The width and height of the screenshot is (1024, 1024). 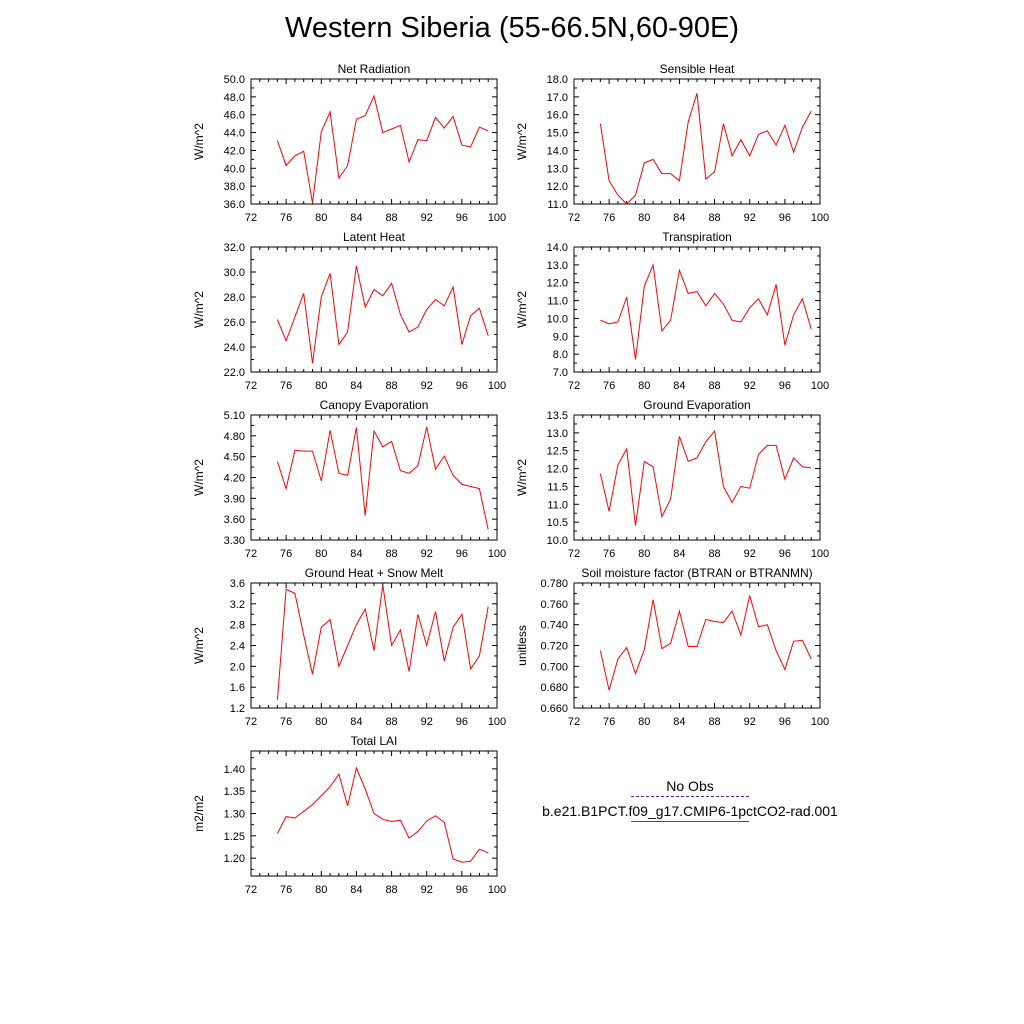 What do you see at coordinates (374, 405) in the screenshot?
I see `panel-title: Canopy Evaporation` at bounding box center [374, 405].